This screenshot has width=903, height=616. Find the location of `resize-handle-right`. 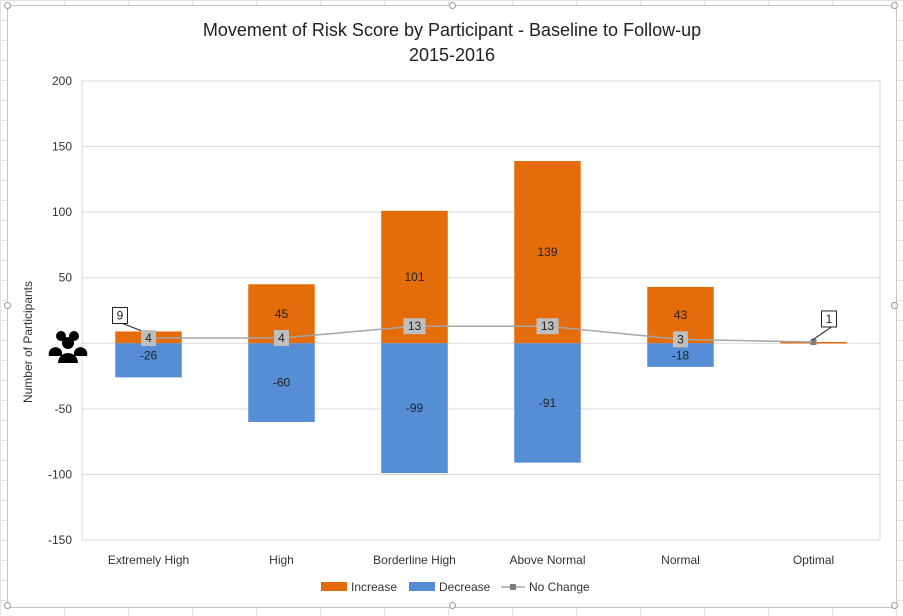

resize-handle-right is located at coordinates (894, 305).